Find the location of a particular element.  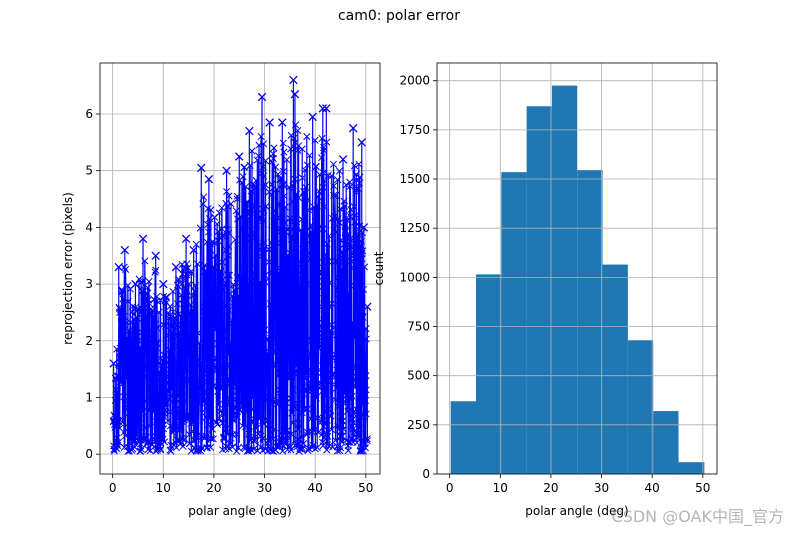

y-tick-label: 1 is located at coordinates (89, 397).